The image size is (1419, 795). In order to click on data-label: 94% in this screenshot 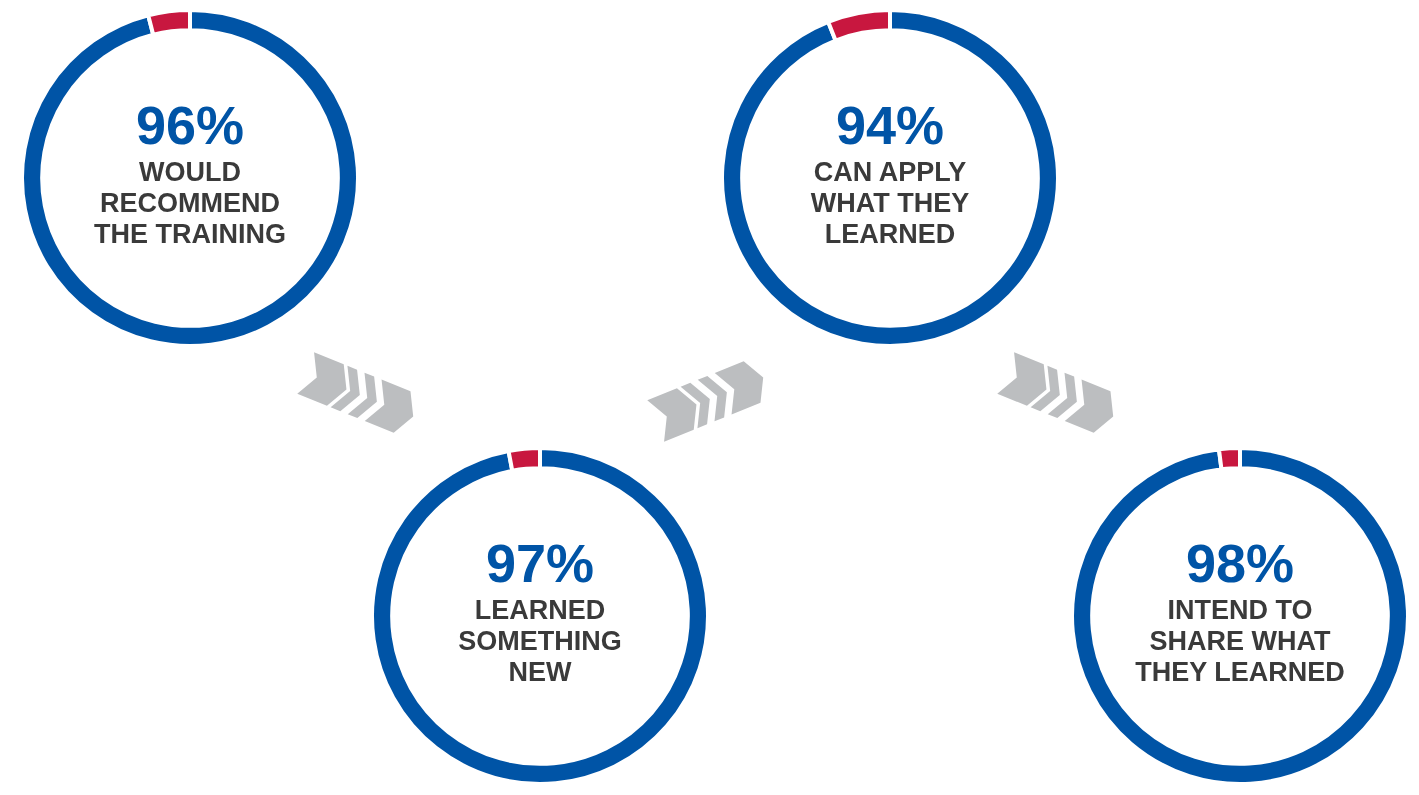, I will do `click(890, 125)`.